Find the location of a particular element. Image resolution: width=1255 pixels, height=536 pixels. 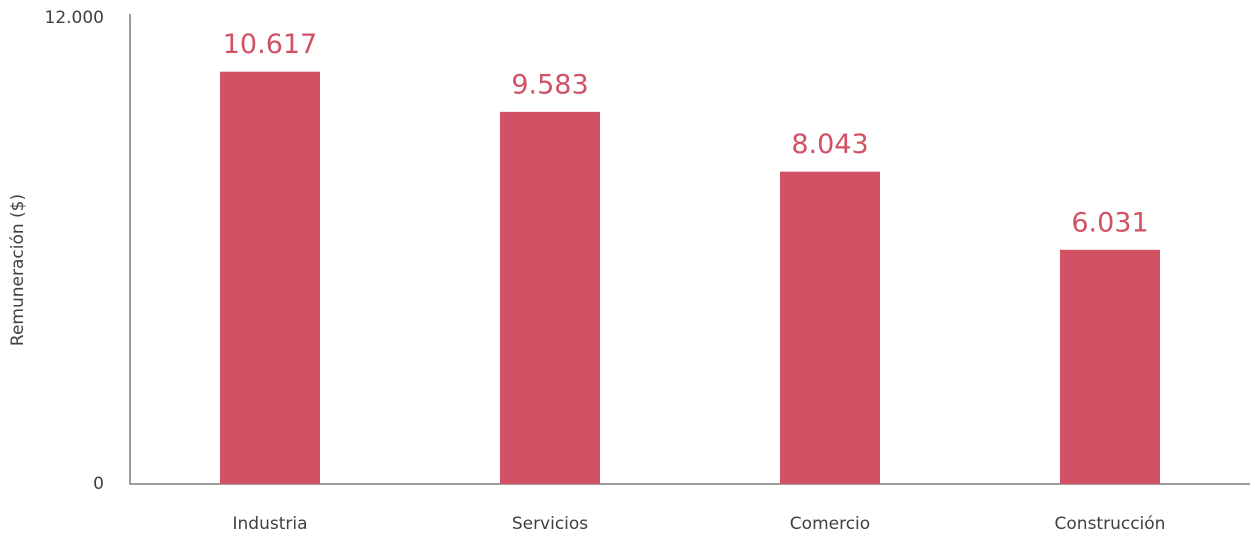

value-label: 9.583 is located at coordinates (549, 84).